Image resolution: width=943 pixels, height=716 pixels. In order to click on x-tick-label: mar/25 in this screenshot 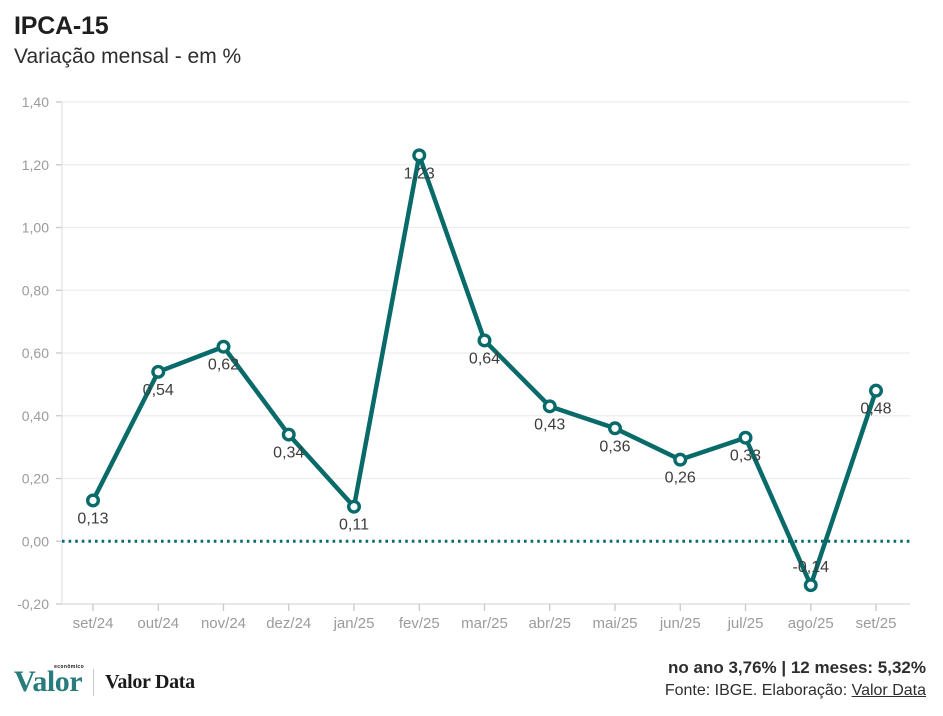, I will do `click(484, 623)`.